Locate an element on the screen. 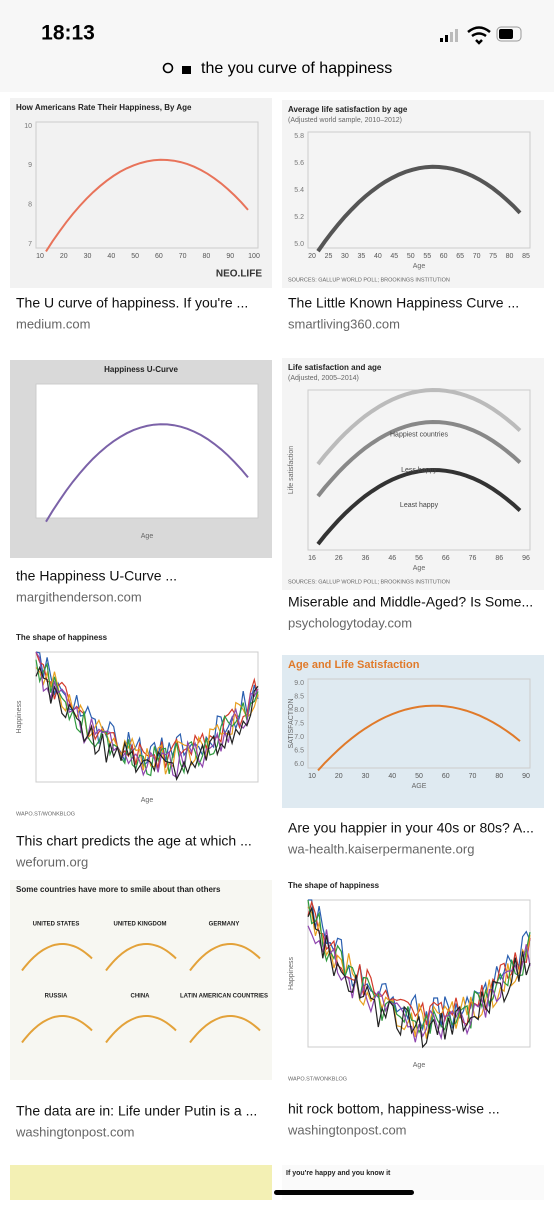 This screenshot has width=554, height=1205. x-tick-label: 86 is located at coordinates (499, 558).